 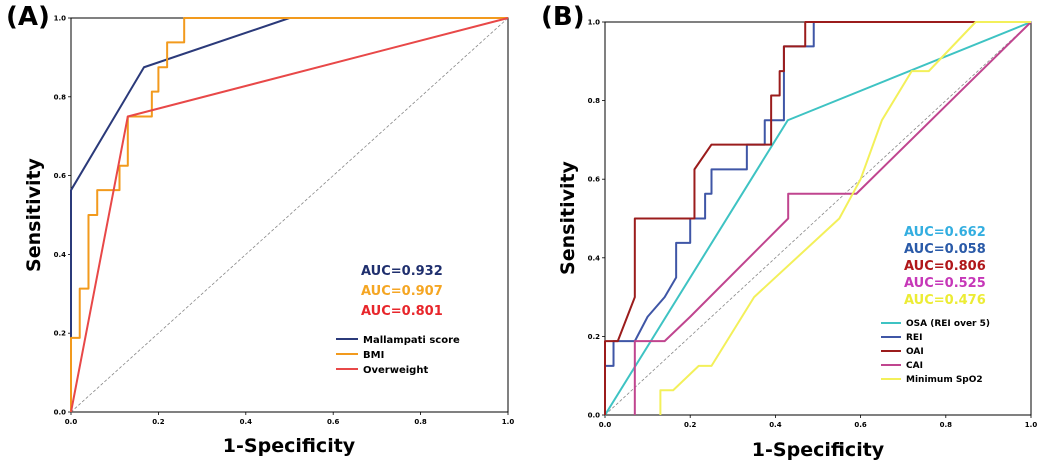 What do you see at coordinates (402, 271) in the screenshot?
I see `auc-label-mallampati: AUC=0.932` at bounding box center [402, 271].